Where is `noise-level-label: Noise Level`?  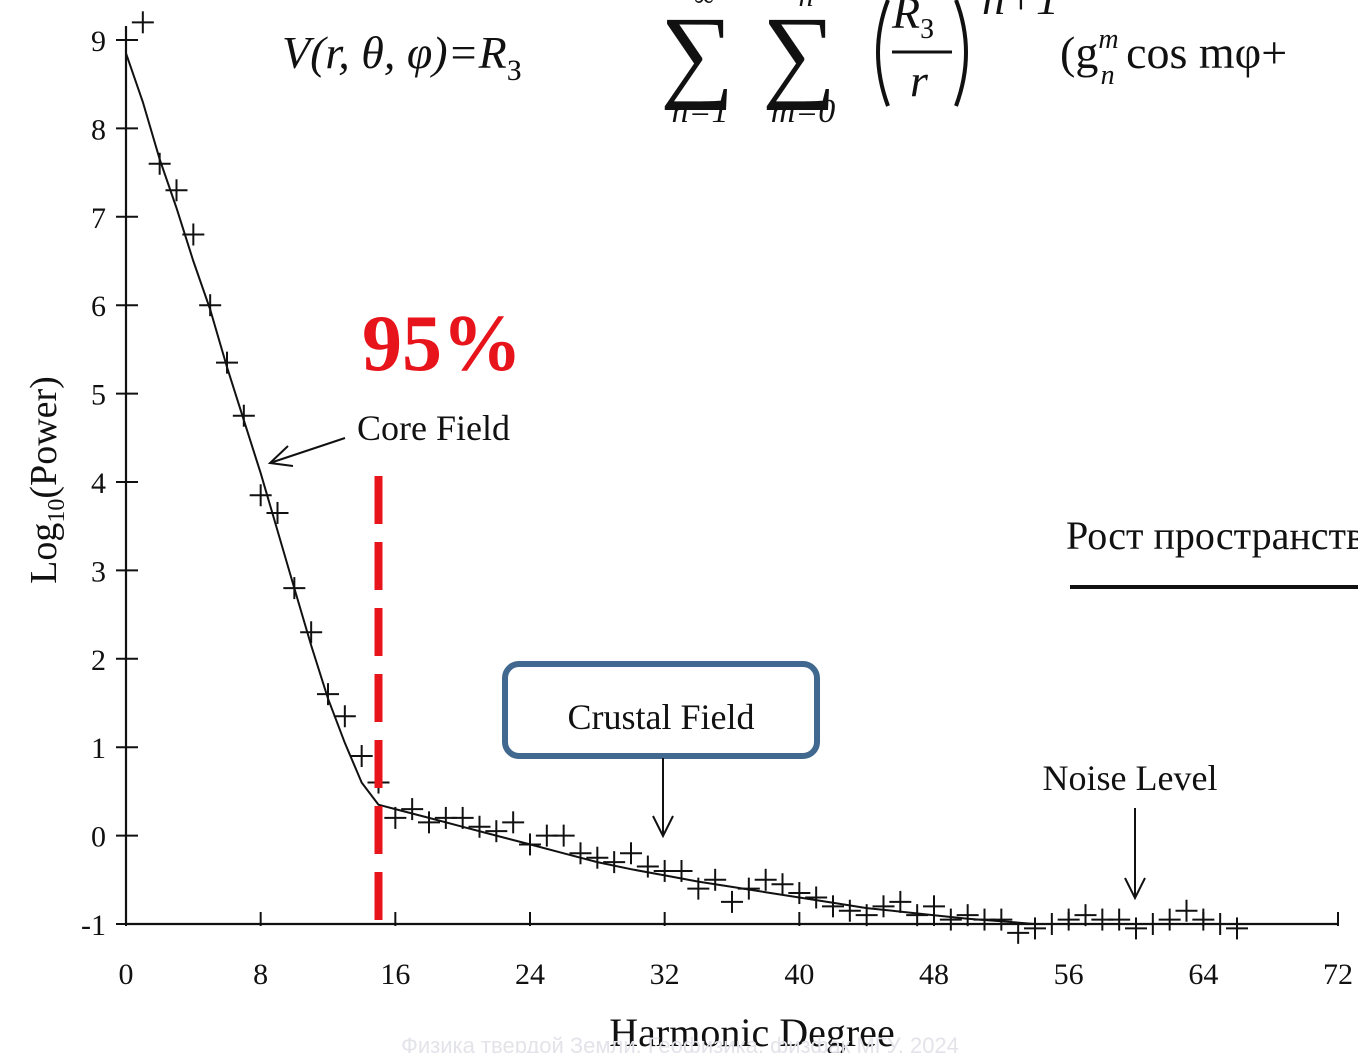 noise-level-label: Noise Level is located at coordinates (1130, 778).